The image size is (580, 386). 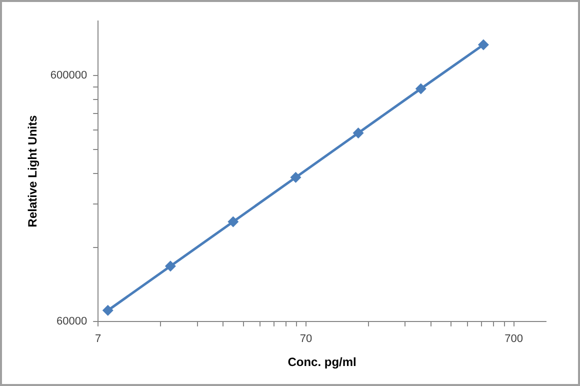 What do you see at coordinates (306, 339) in the screenshot?
I see `x-tick-label: 70` at bounding box center [306, 339].